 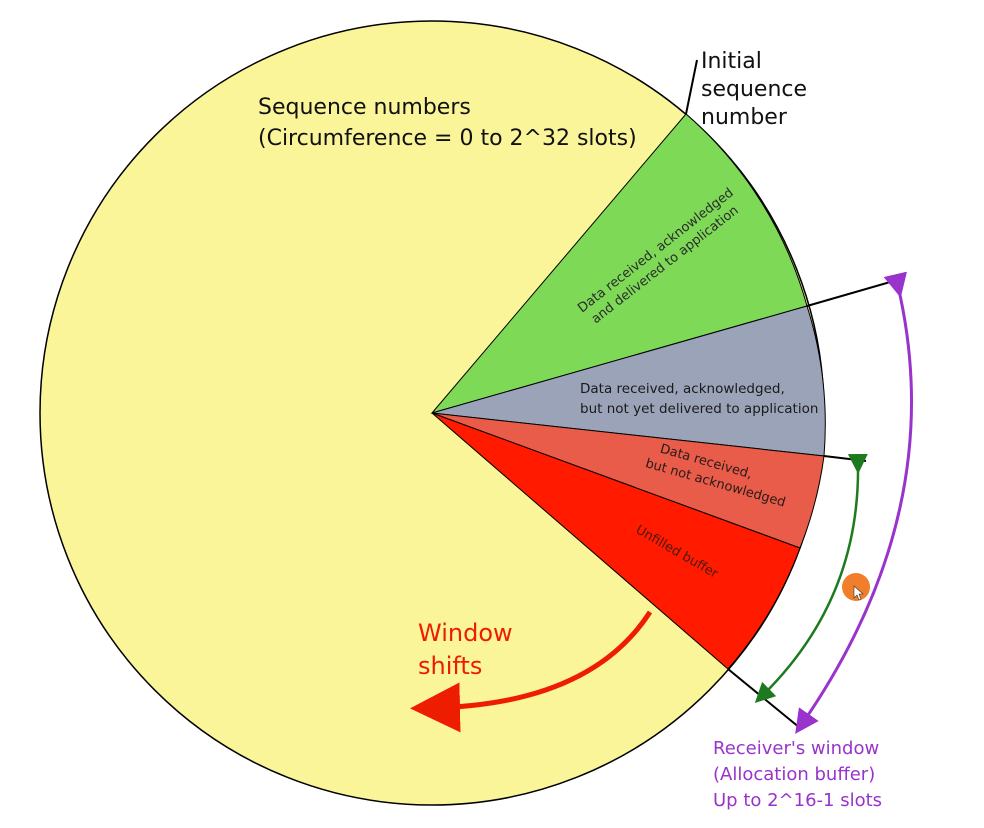 I want to click on svg-text: Window shifts, so click(x=469, y=649).